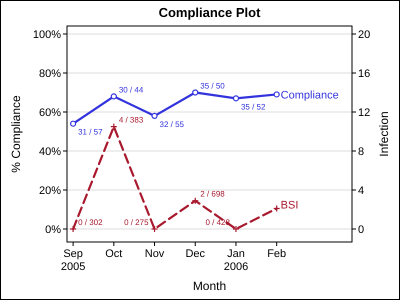  What do you see at coordinates (16, 133) in the screenshot?
I see `y-axis-title: % Compliance` at bounding box center [16, 133].